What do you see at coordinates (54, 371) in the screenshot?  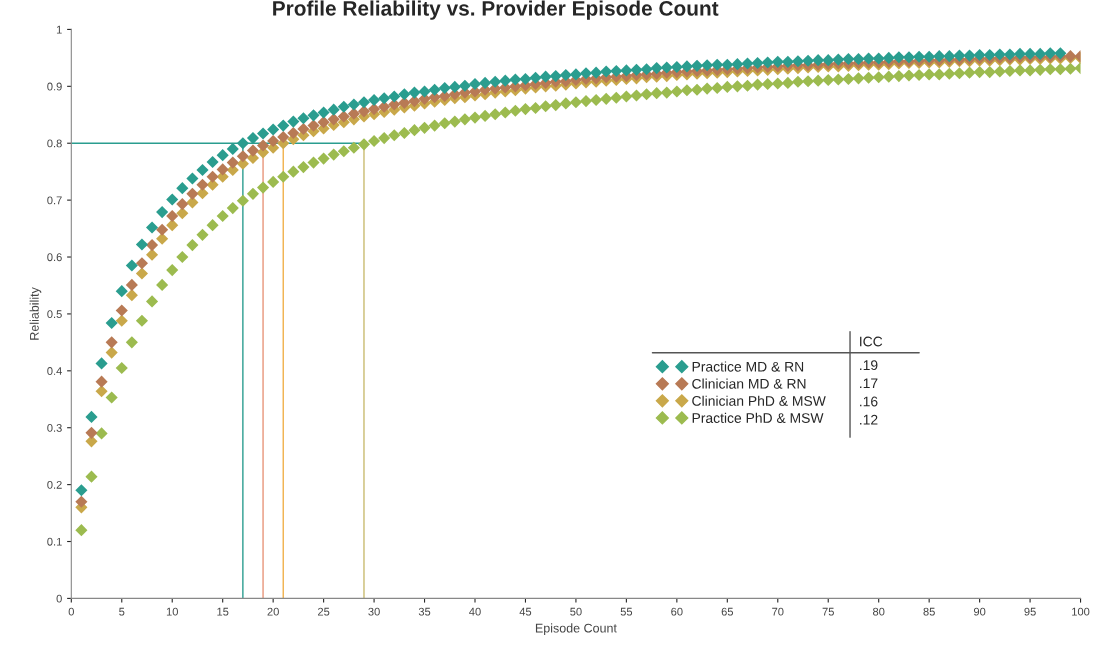 I see `y-tick-label: 0.4` at bounding box center [54, 371].